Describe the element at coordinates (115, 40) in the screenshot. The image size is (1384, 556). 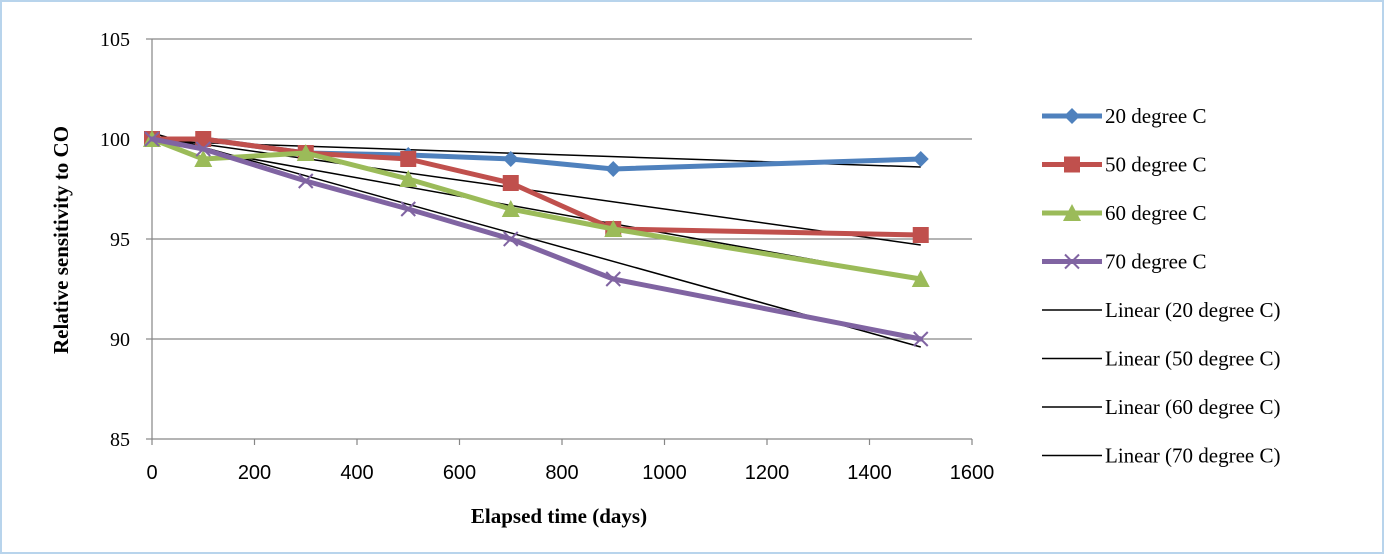
I see `y-tick-label: 105` at that location.